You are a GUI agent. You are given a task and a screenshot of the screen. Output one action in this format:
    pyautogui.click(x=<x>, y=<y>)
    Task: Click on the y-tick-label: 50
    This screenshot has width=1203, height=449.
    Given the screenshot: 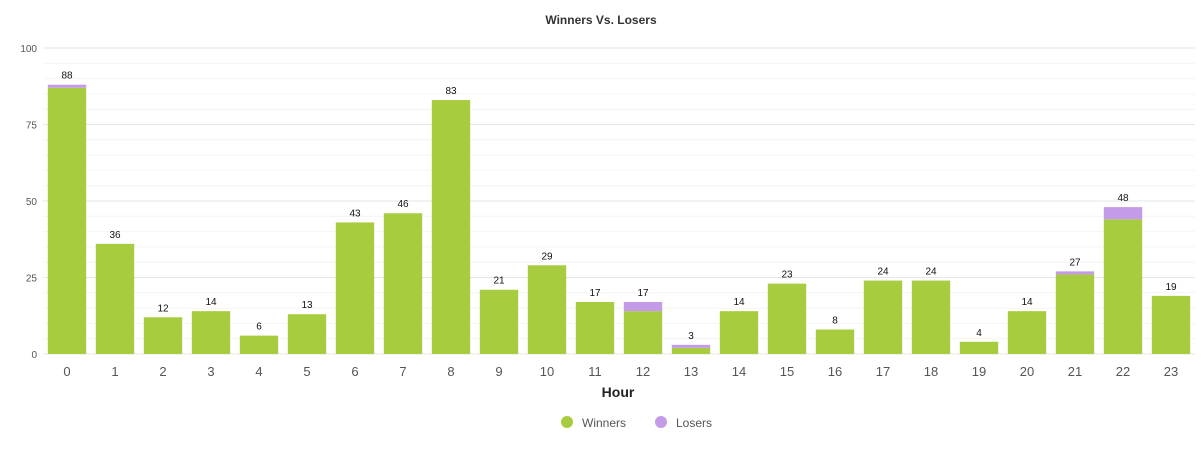 What is the action you would take?
    pyautogui.click(x=32, y=202)
    